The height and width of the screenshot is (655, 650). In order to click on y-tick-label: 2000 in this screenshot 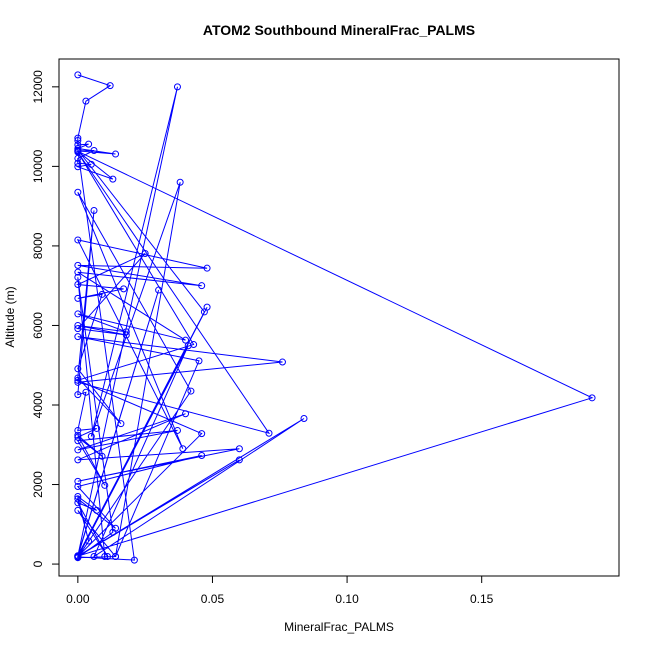, I will do `click(38, 484)`.